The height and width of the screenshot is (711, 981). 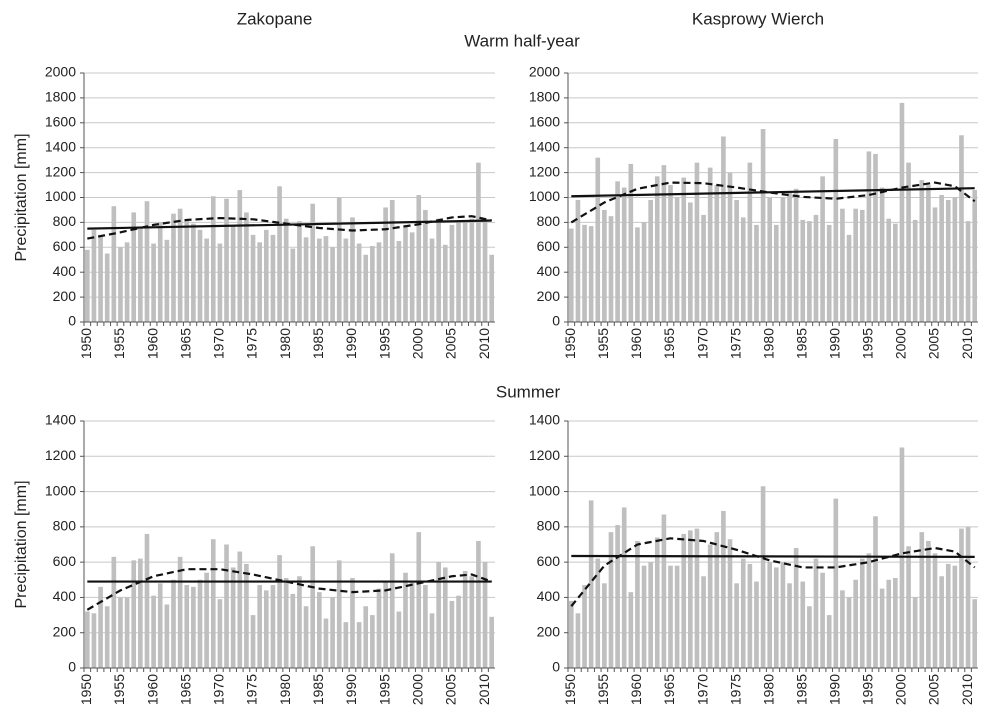 What do you see at coordinates (351, 689) in the screenshot?
I see `x-tick-label: 1990` at bounding box center [351, 689].